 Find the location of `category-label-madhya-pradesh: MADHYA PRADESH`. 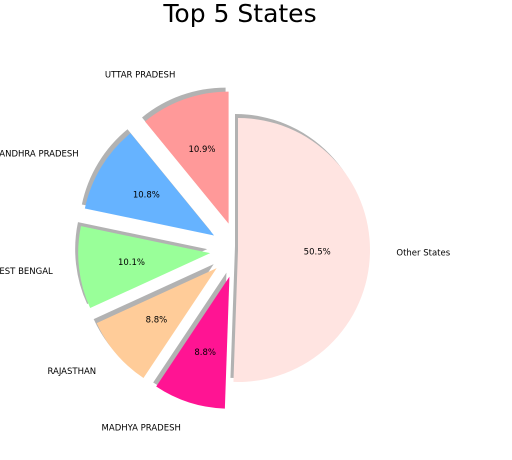

category-label-madhya-pradesh: MADHYA PRADESH is located at coordinates (141, 428).